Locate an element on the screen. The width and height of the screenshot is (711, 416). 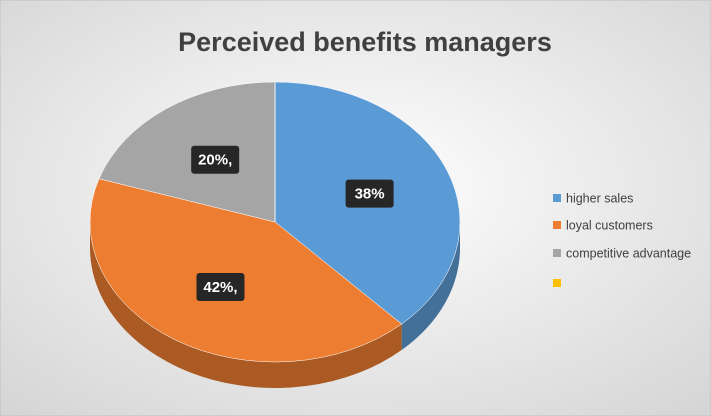
data-label: 20%, is located at coordinates (215, 160).